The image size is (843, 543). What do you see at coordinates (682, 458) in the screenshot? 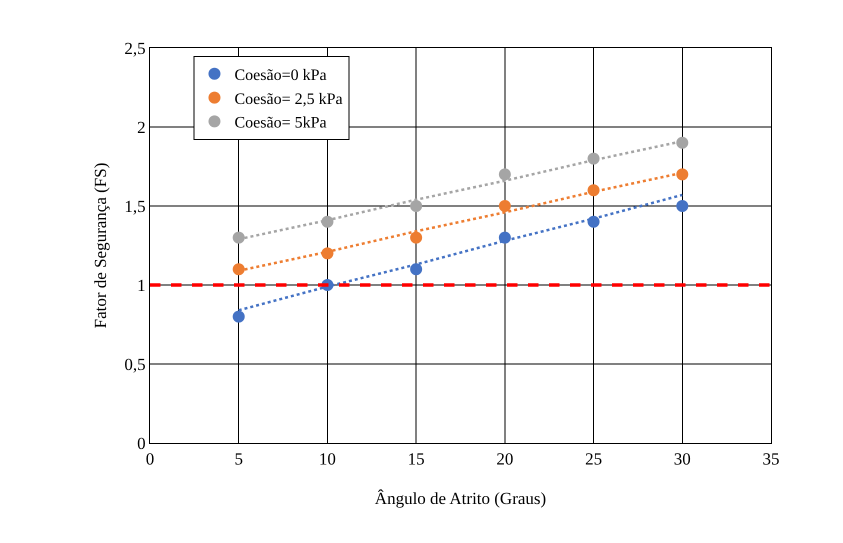
I see `x-tick-label: 30` at bounding box center [682, 458].